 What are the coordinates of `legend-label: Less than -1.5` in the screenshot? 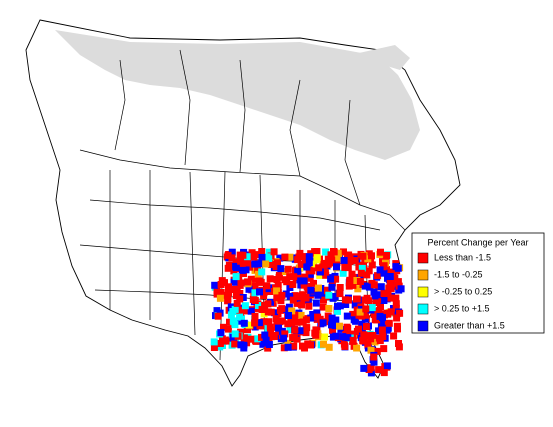 It's located at (462, 257).